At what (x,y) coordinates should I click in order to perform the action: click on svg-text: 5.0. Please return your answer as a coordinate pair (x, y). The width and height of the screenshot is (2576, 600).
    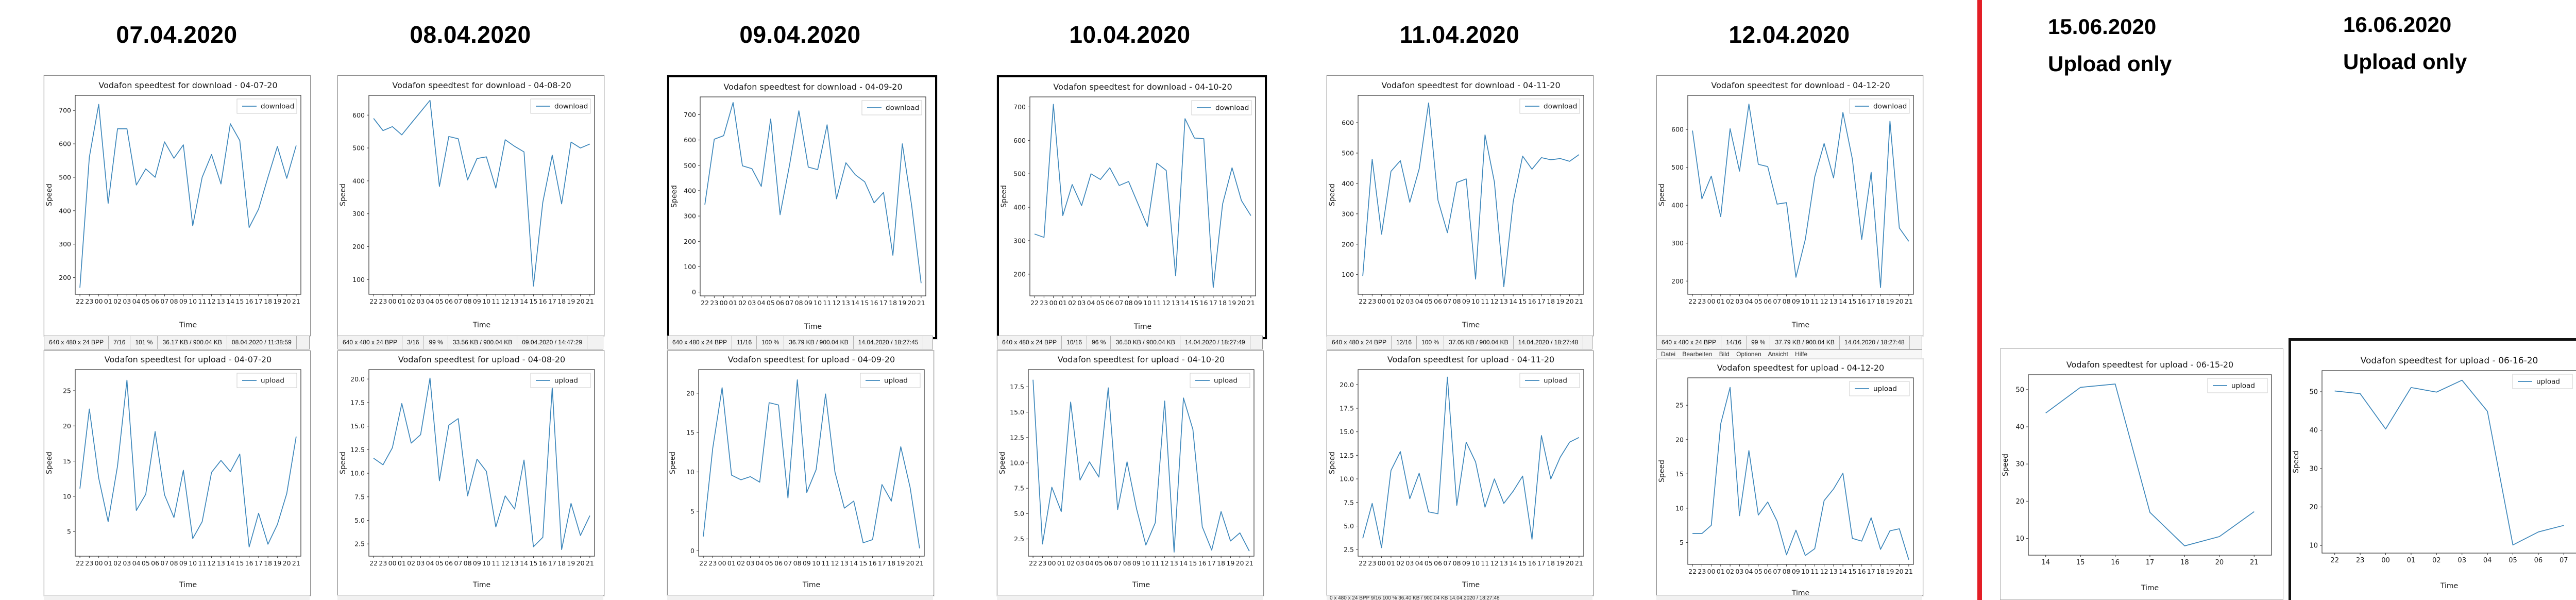
    Looking at the image, I should click on (1019, 514).